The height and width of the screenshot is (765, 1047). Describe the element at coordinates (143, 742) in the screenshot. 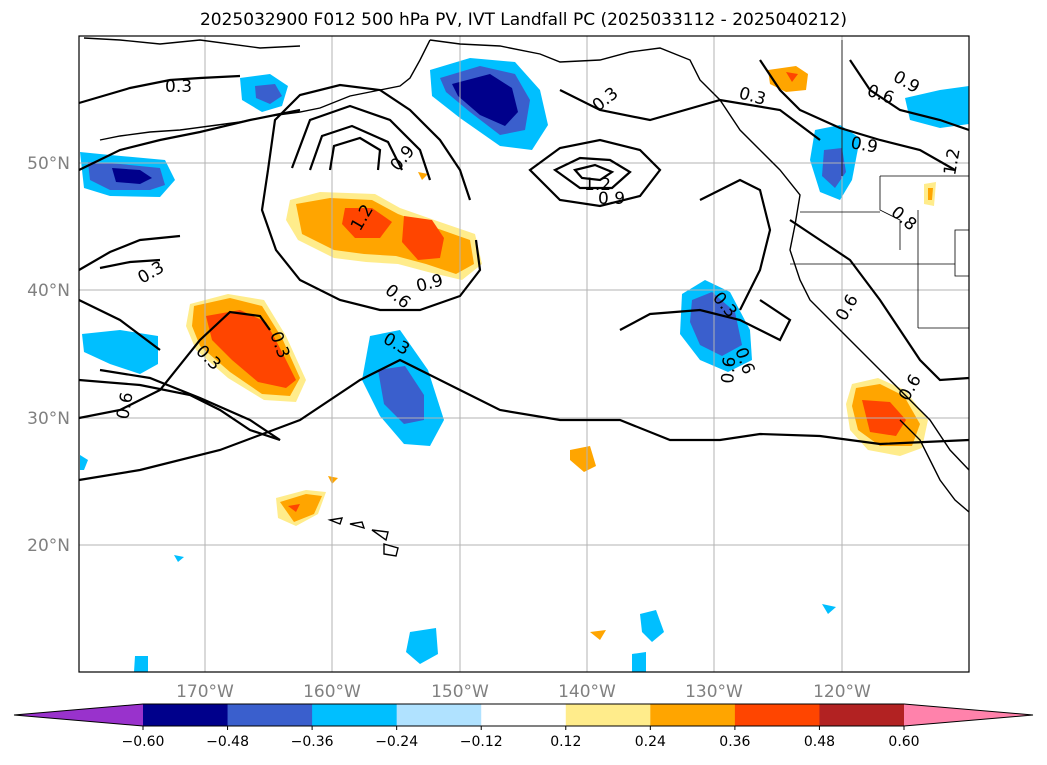

I see `colorbar-tick-label: −0.60` at that location.